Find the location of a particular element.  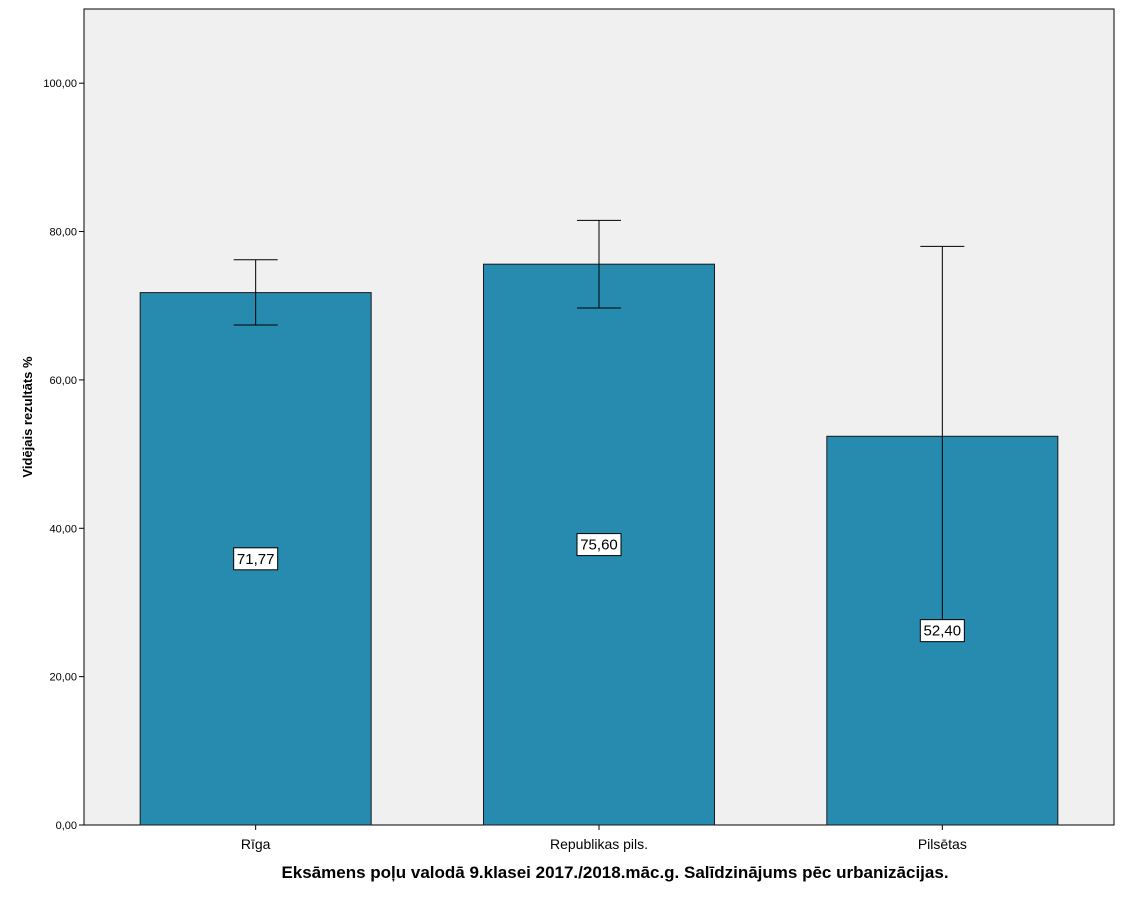

data-label-2: 52,40 is located at coordinates (943, 631).